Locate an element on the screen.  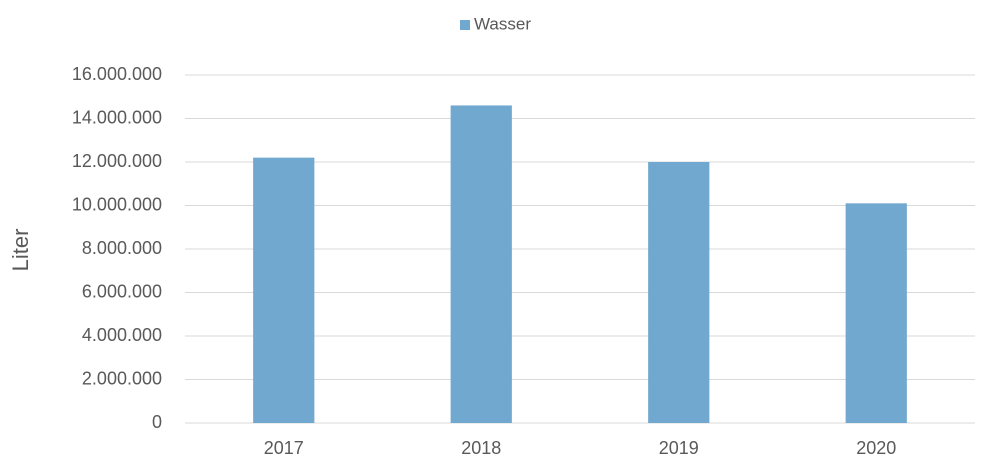
y-tick-label: 0 is located at coordinates (157, 422).